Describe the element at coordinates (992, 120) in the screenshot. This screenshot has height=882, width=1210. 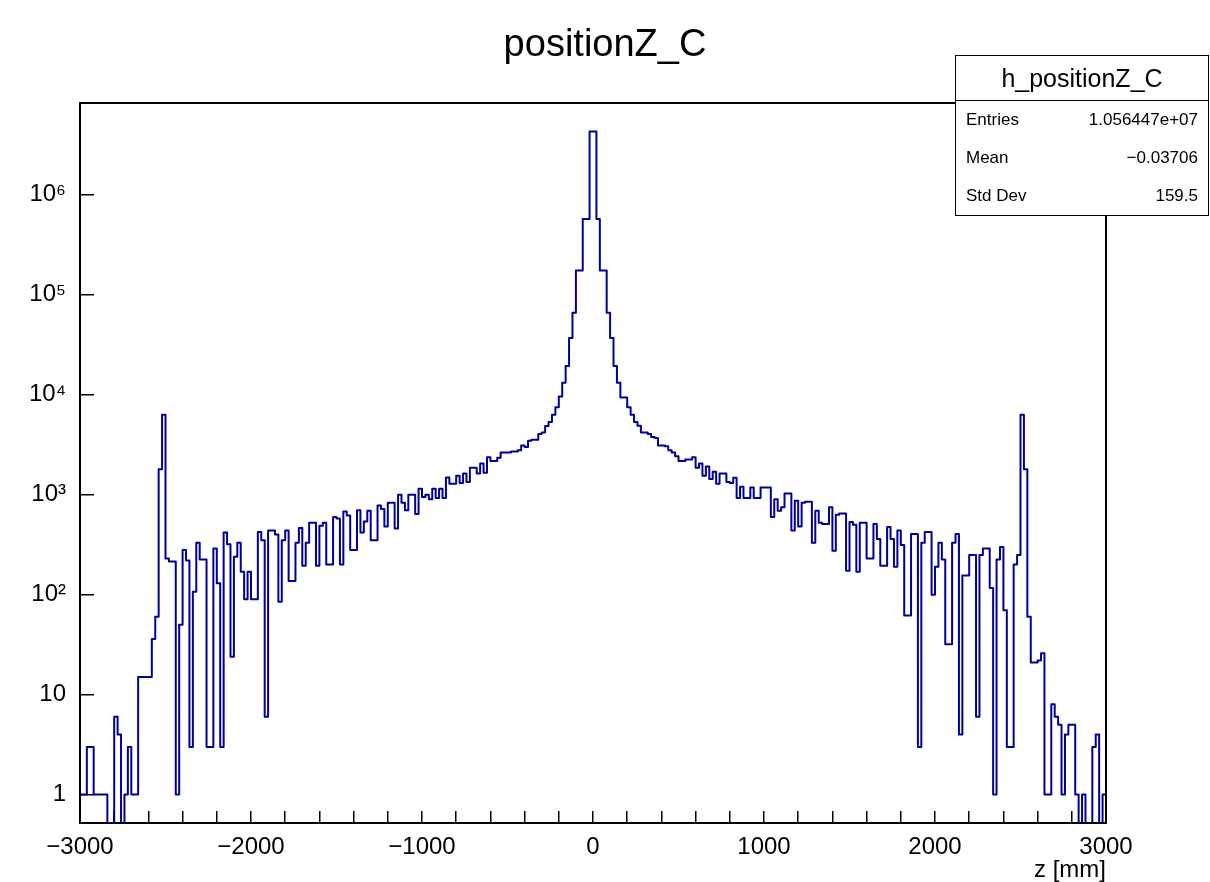
I see `annotation: Entries` at that location.